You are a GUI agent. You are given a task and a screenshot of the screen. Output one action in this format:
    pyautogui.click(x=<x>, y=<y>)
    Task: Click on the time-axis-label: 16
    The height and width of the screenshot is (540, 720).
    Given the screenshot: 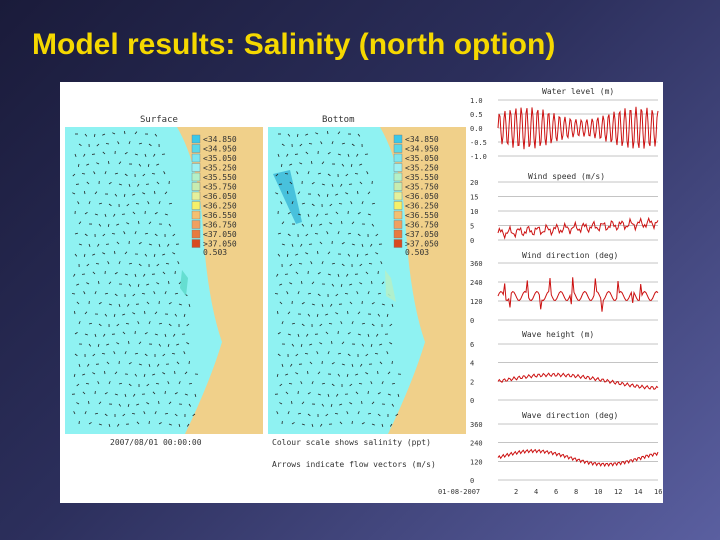 What is the action you would take?
    pyautogui.click(x=658, y=492)
    